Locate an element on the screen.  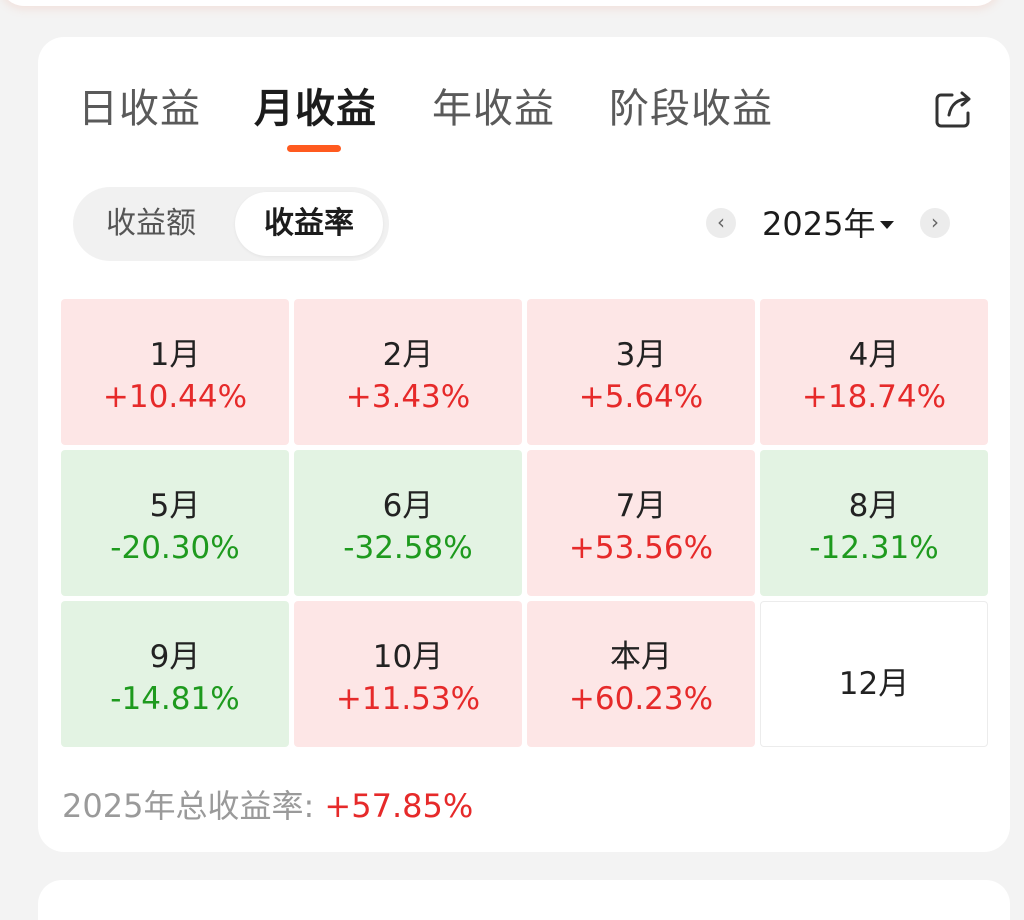
month-return: +10.44% is located at coordinates (175, 397).